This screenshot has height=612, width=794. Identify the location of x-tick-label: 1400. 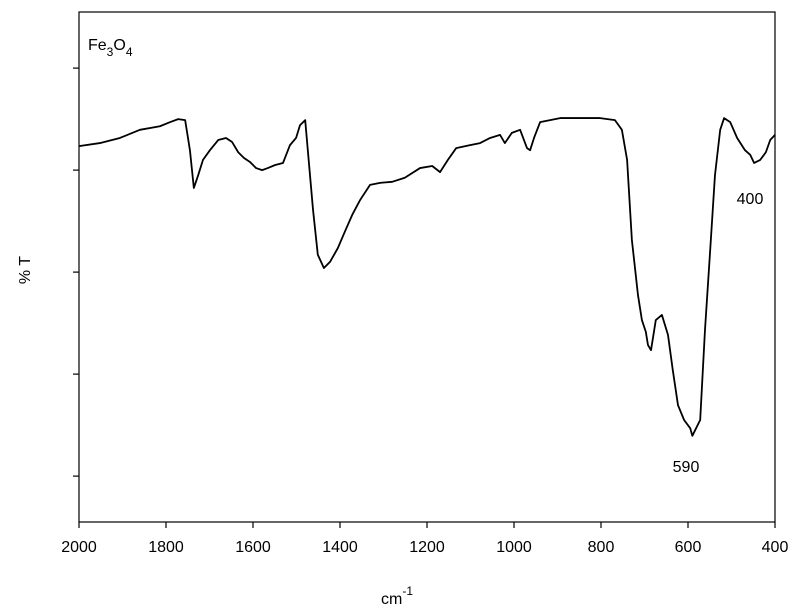
(340, 547).